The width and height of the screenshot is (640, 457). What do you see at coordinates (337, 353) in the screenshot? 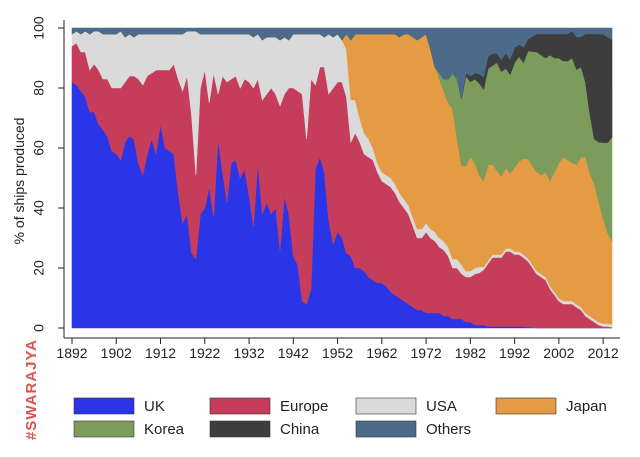
I see `x-tick-label: 1952` at bounding box center [337, 353].